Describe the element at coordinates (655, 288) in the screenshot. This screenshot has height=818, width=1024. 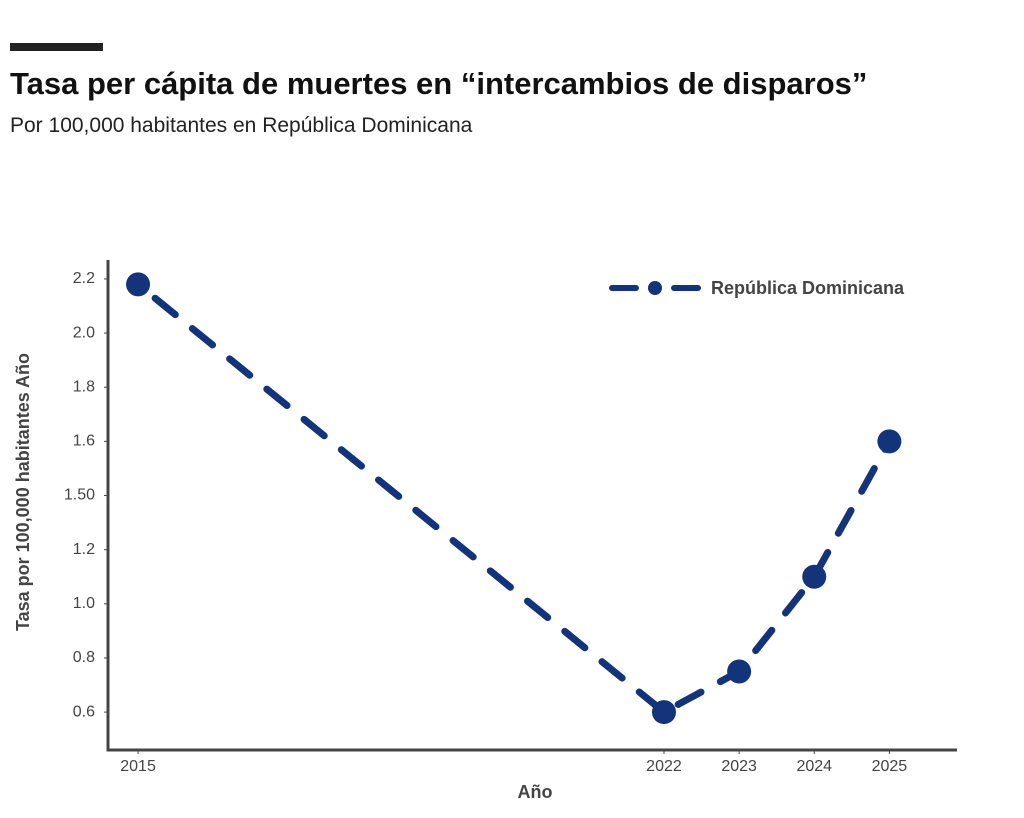
I see `legend-marker` at that location.